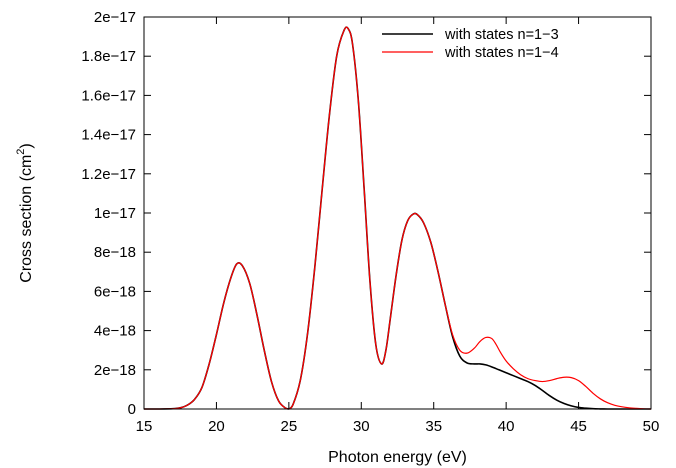  Describe the element at coordinates (108, 135) in the screenshot. I see `y-tick-label: 1.4e−17` at that location.